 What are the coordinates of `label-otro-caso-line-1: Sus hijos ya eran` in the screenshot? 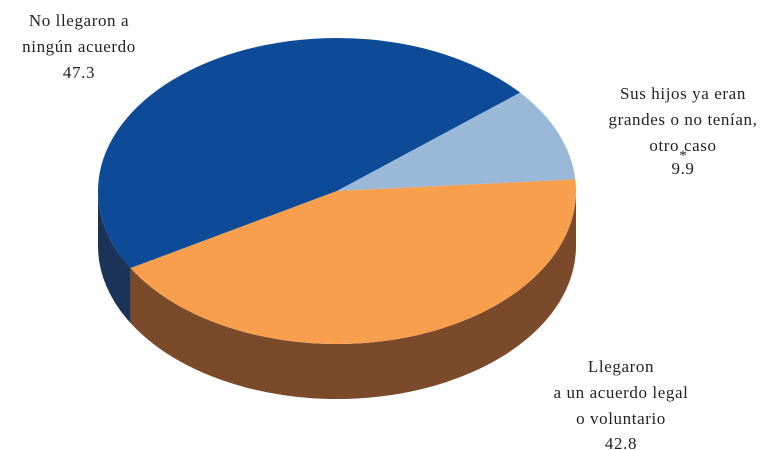 It's located at (683, 93).